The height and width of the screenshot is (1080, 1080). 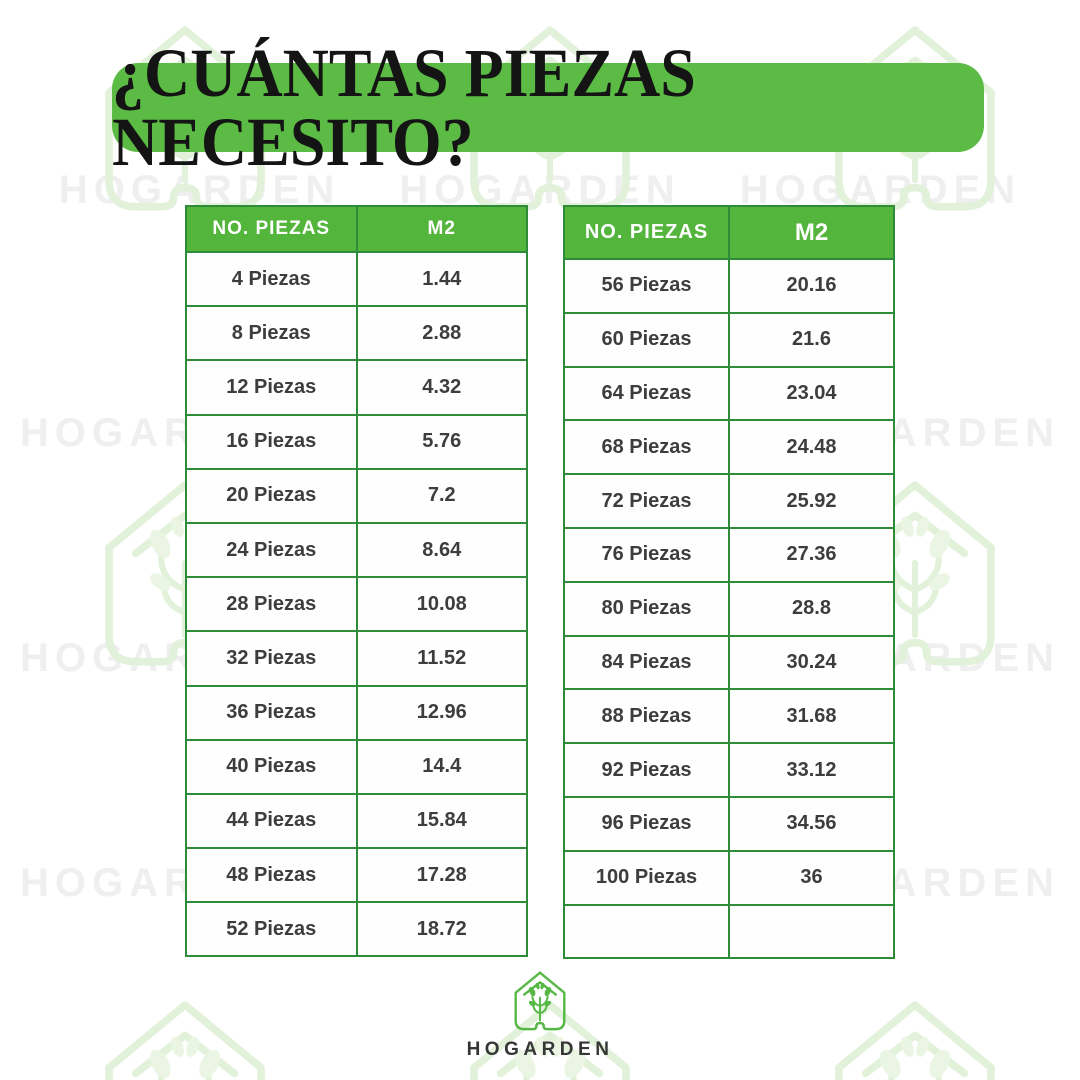 I want to click on title-banner: ¿CUÁNTAS PIEZAS NECESITO?, so click(x=548, y=107).